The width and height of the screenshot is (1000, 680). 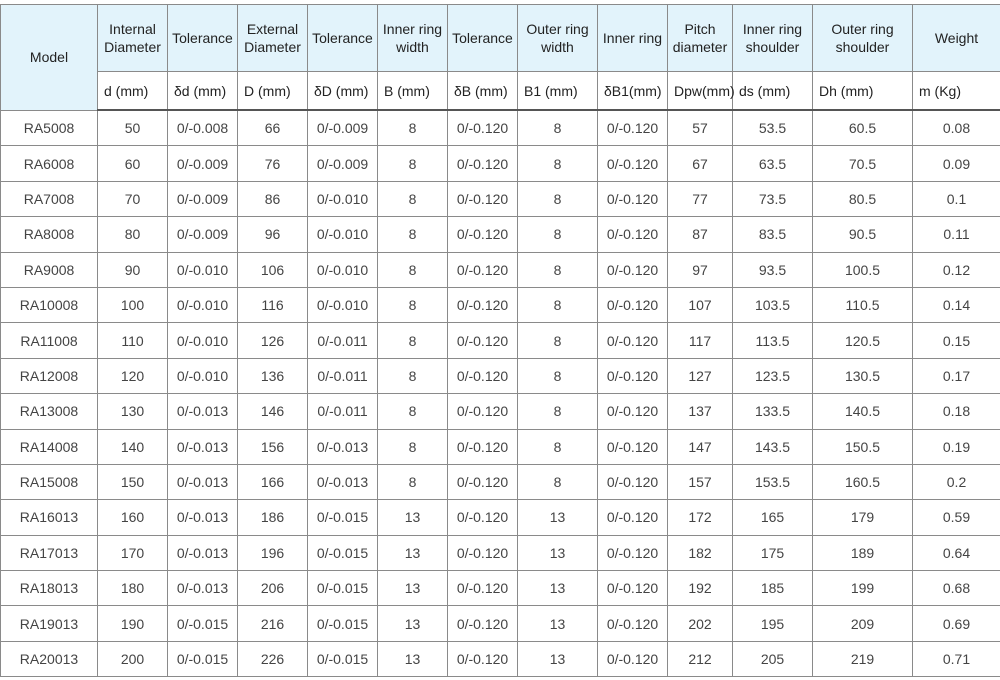 What do you see at coordinates (773, 658) in the screenshot?
I see `table-cell: 205` at bounding box center [773, 658].